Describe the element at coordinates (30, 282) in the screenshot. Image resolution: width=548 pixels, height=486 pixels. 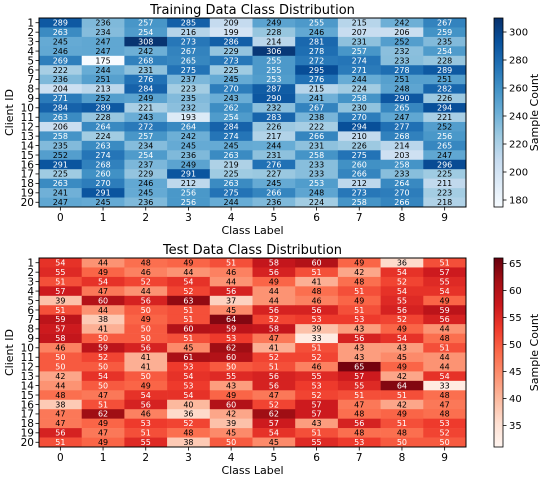
I see `y-tick-label: 3` at that location.